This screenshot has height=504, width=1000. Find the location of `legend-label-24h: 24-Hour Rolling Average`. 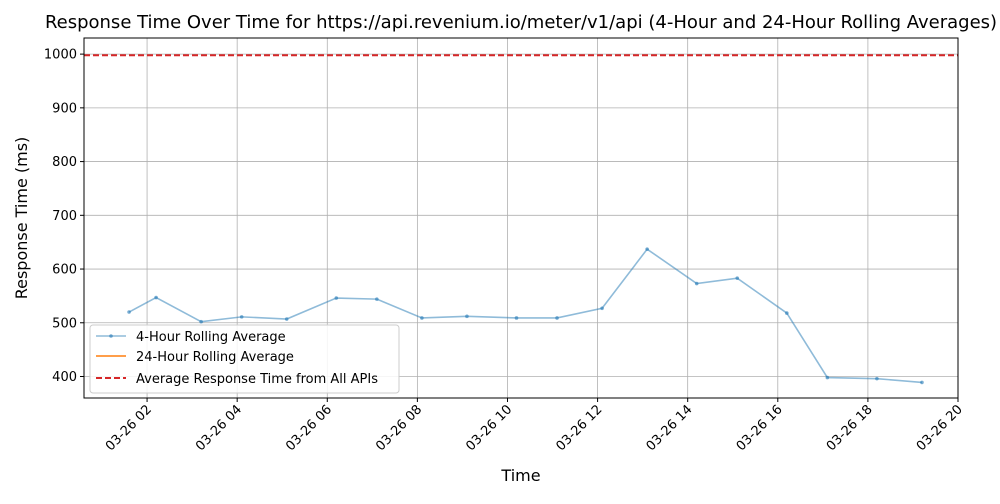

legend-label-24h: 24-Hour Rolling Average is located at coordinates (215, 357).